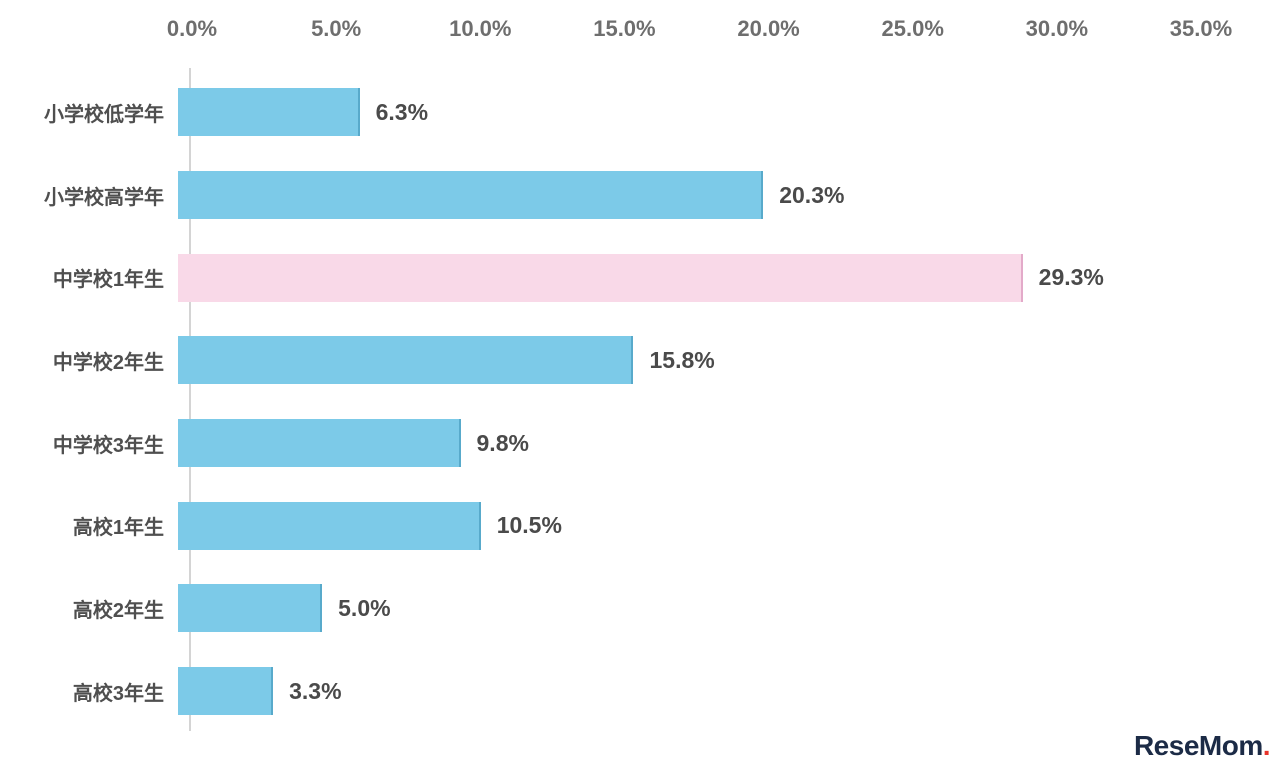  I want to click on value-label: 29.3%, so click(1071, 277).